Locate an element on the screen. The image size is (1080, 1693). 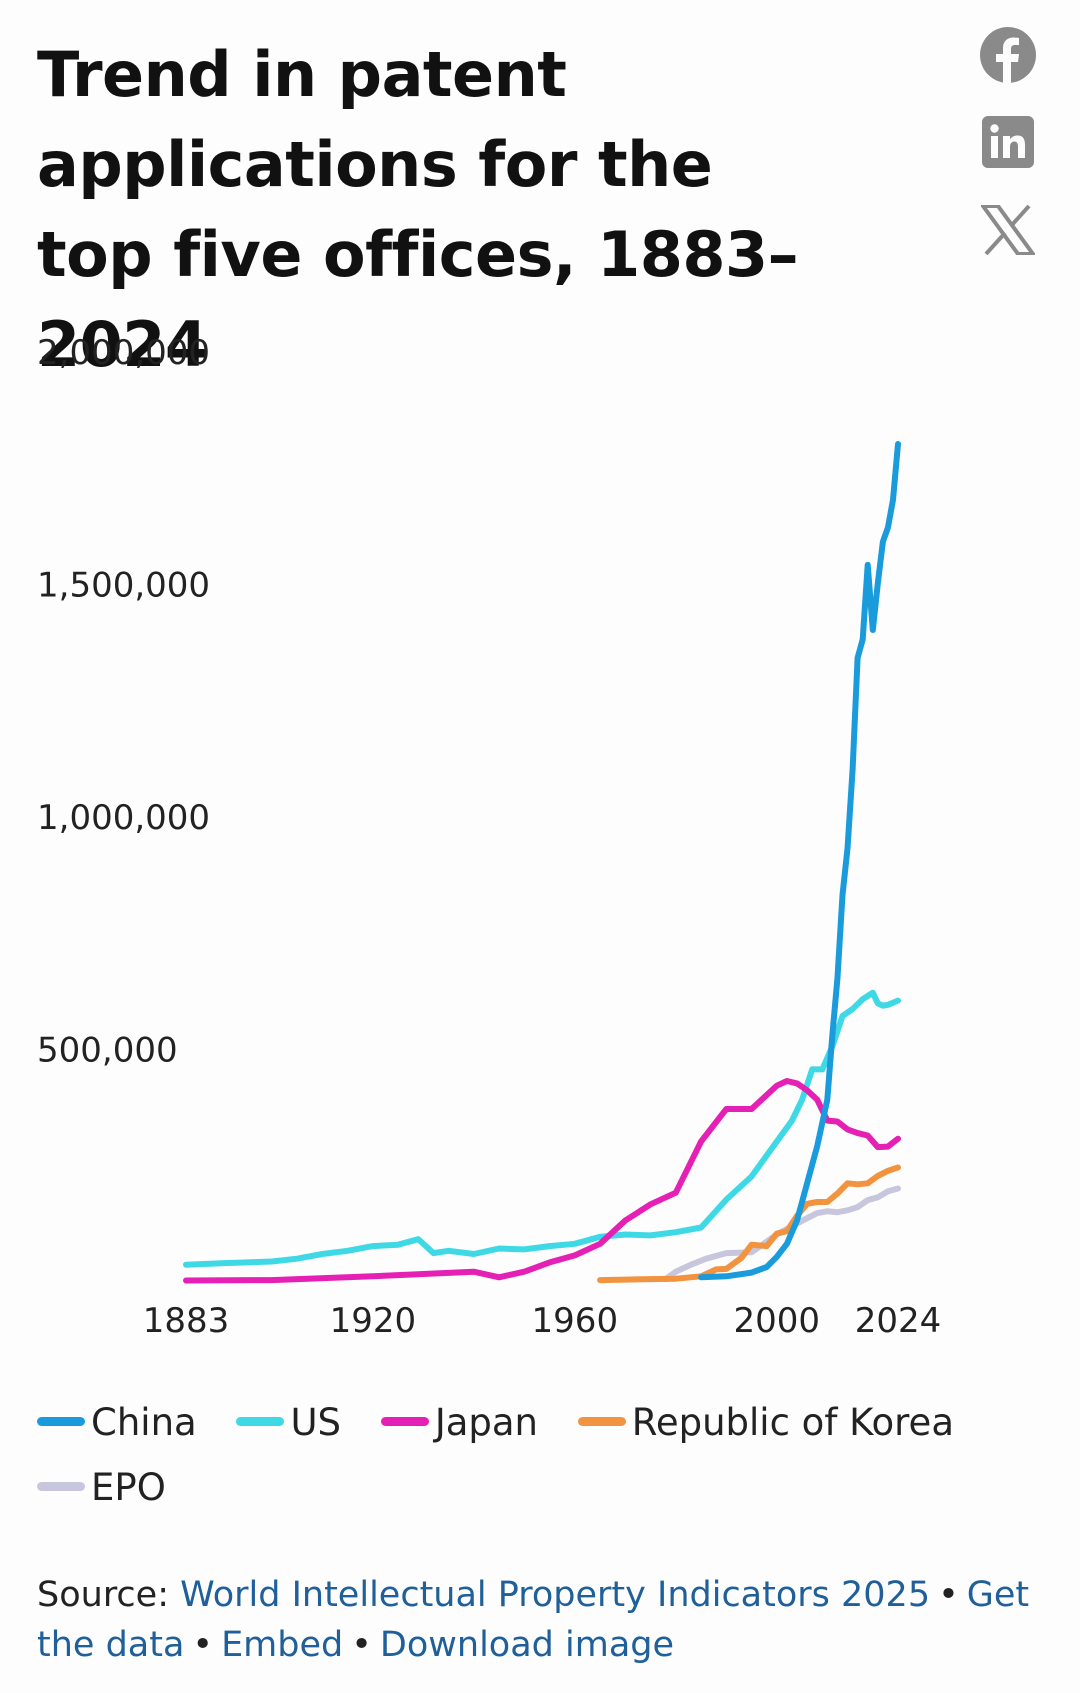
linkedin-share-button is located at coordinates (1008, 142).